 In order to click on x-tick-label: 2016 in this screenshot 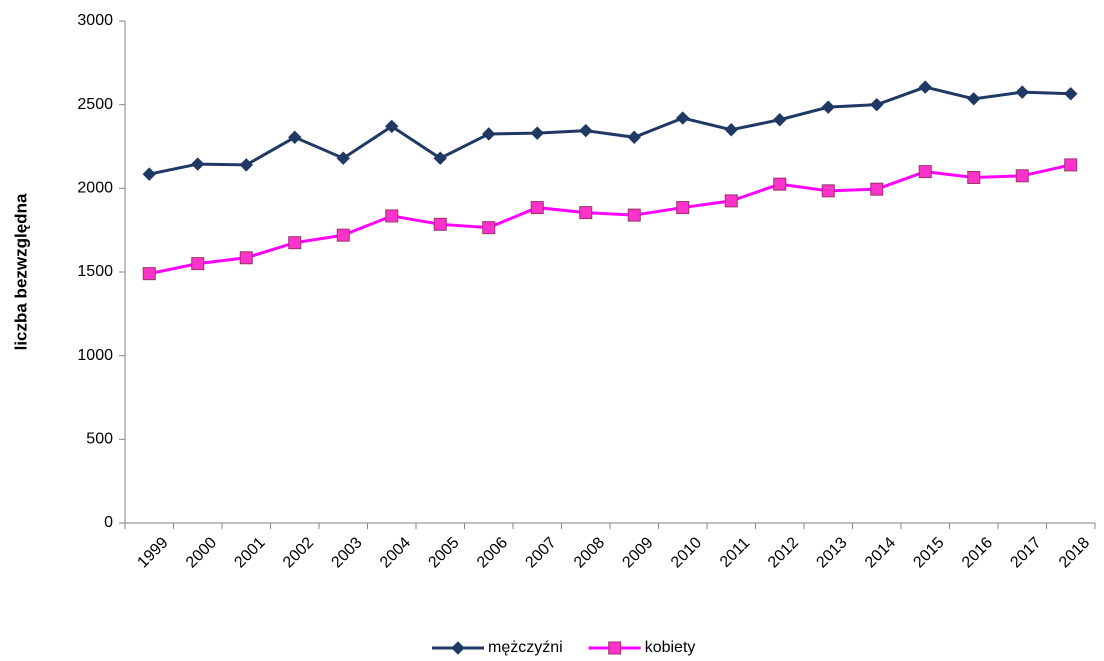, I will do `click(977, 552)`.